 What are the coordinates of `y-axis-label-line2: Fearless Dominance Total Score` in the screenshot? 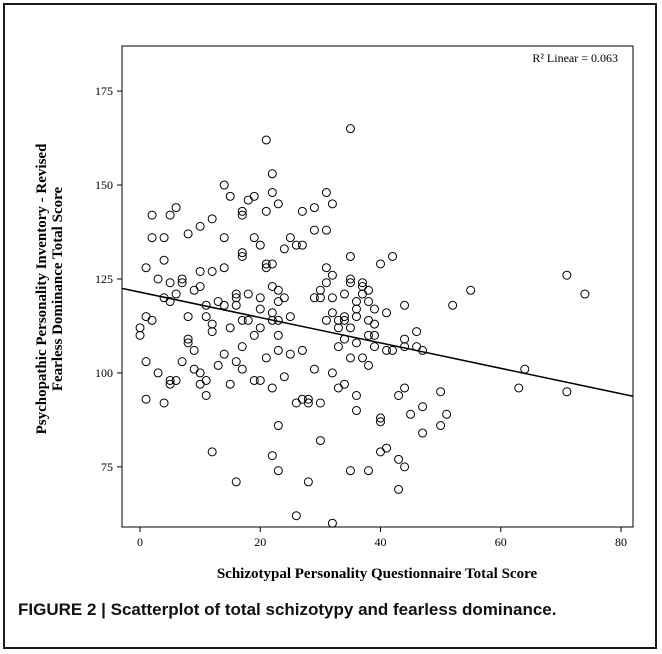 It's located at (58, 289).